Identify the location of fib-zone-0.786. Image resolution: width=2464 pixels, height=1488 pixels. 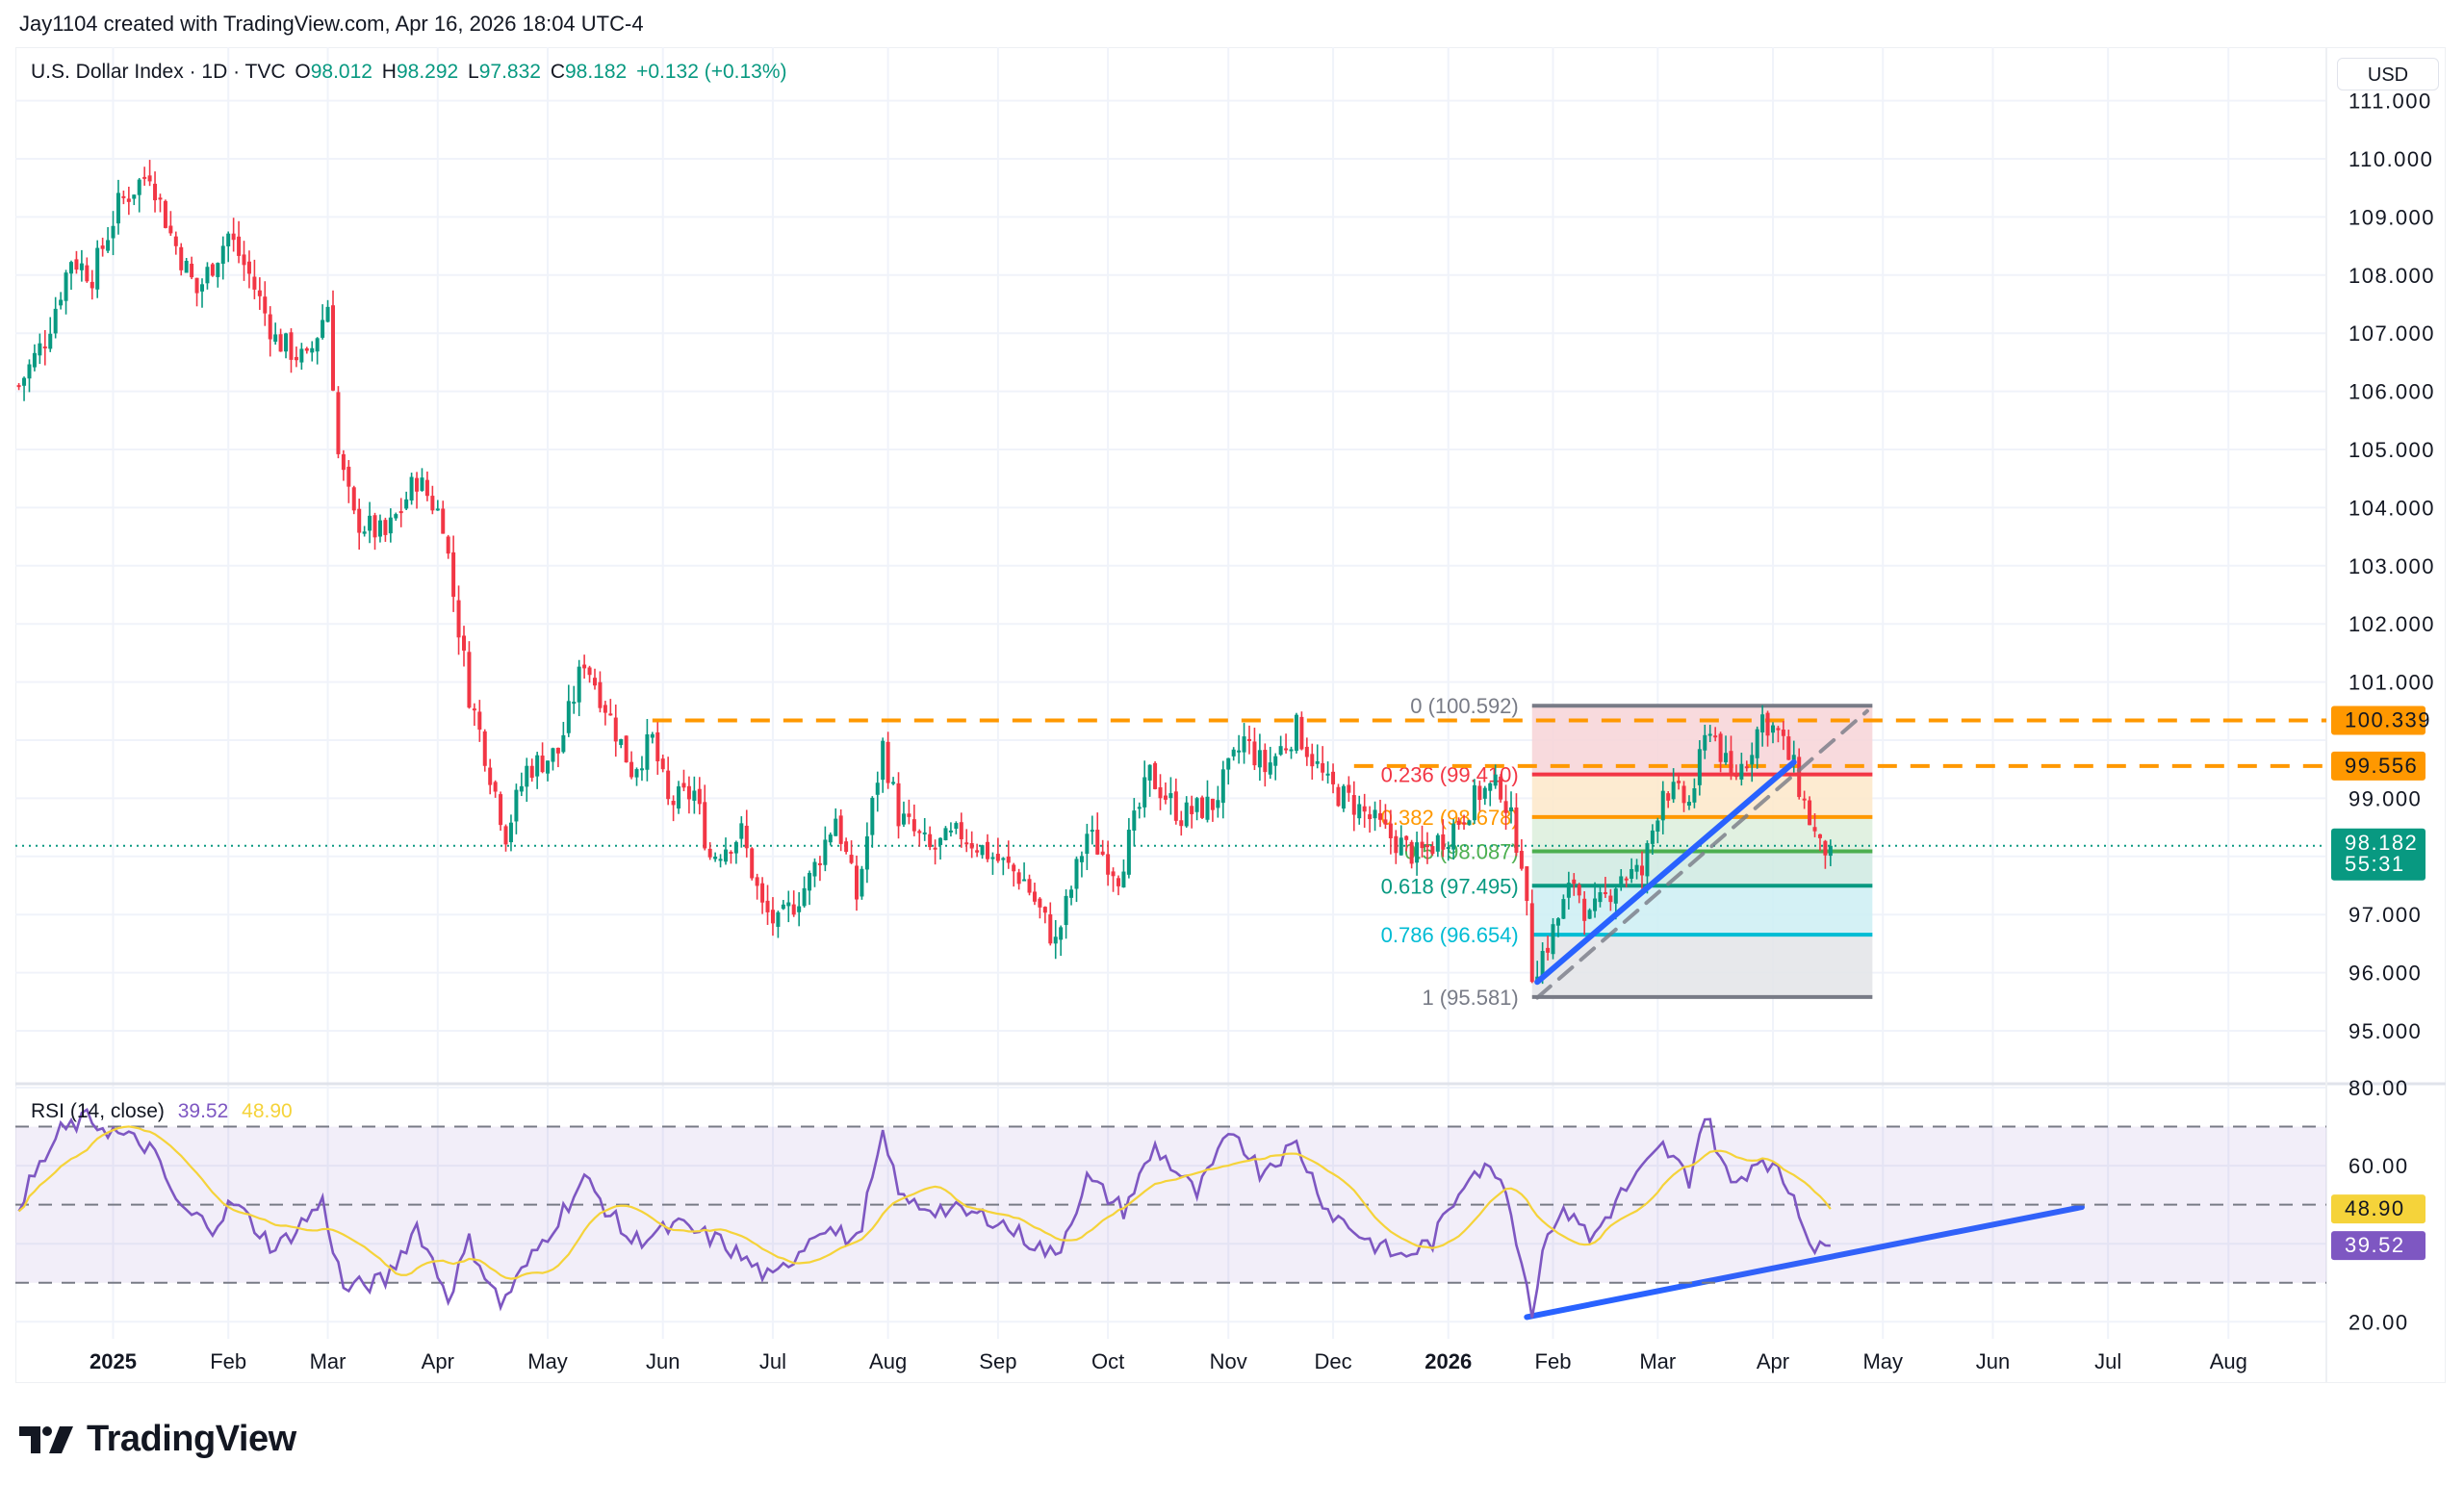
(1702, 966).